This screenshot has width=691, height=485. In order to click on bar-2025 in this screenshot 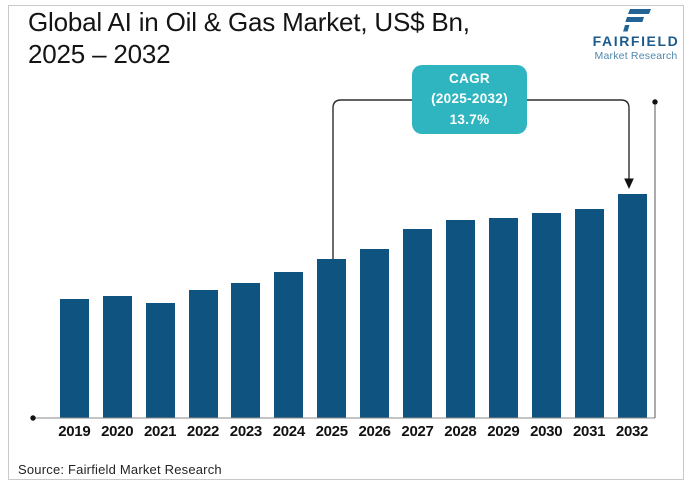, I will do `click(332, 338)`.